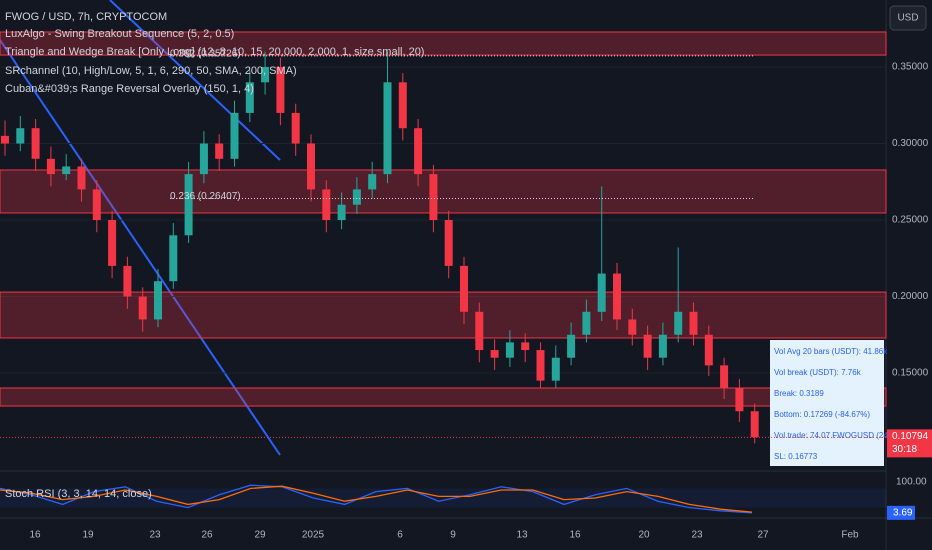 Image resolution: width=932 pixels, height=550 pixels. I want to click on last-price-tag, so click(909, 443).